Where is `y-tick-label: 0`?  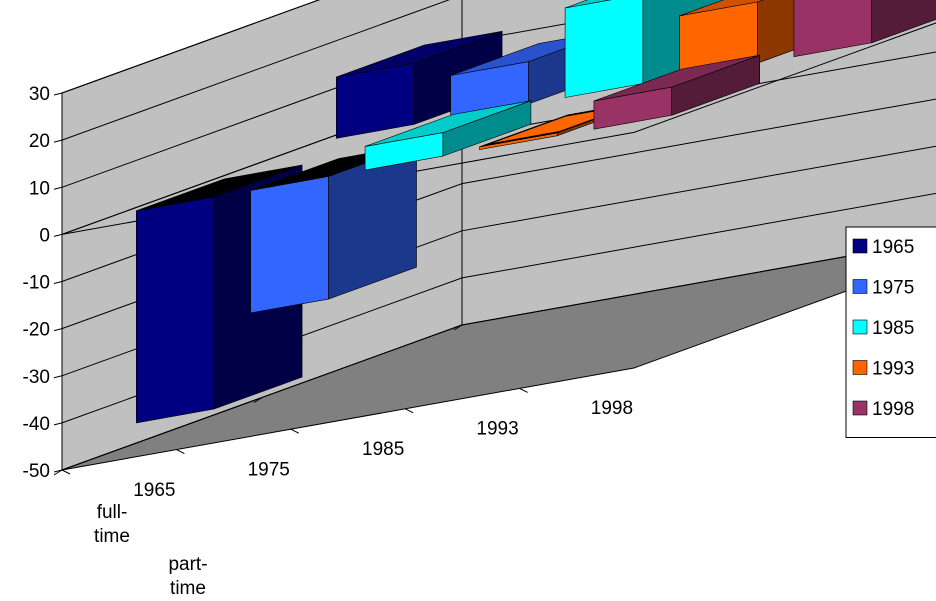 y-tick-label: 0 is located at coordinates (44, 235).